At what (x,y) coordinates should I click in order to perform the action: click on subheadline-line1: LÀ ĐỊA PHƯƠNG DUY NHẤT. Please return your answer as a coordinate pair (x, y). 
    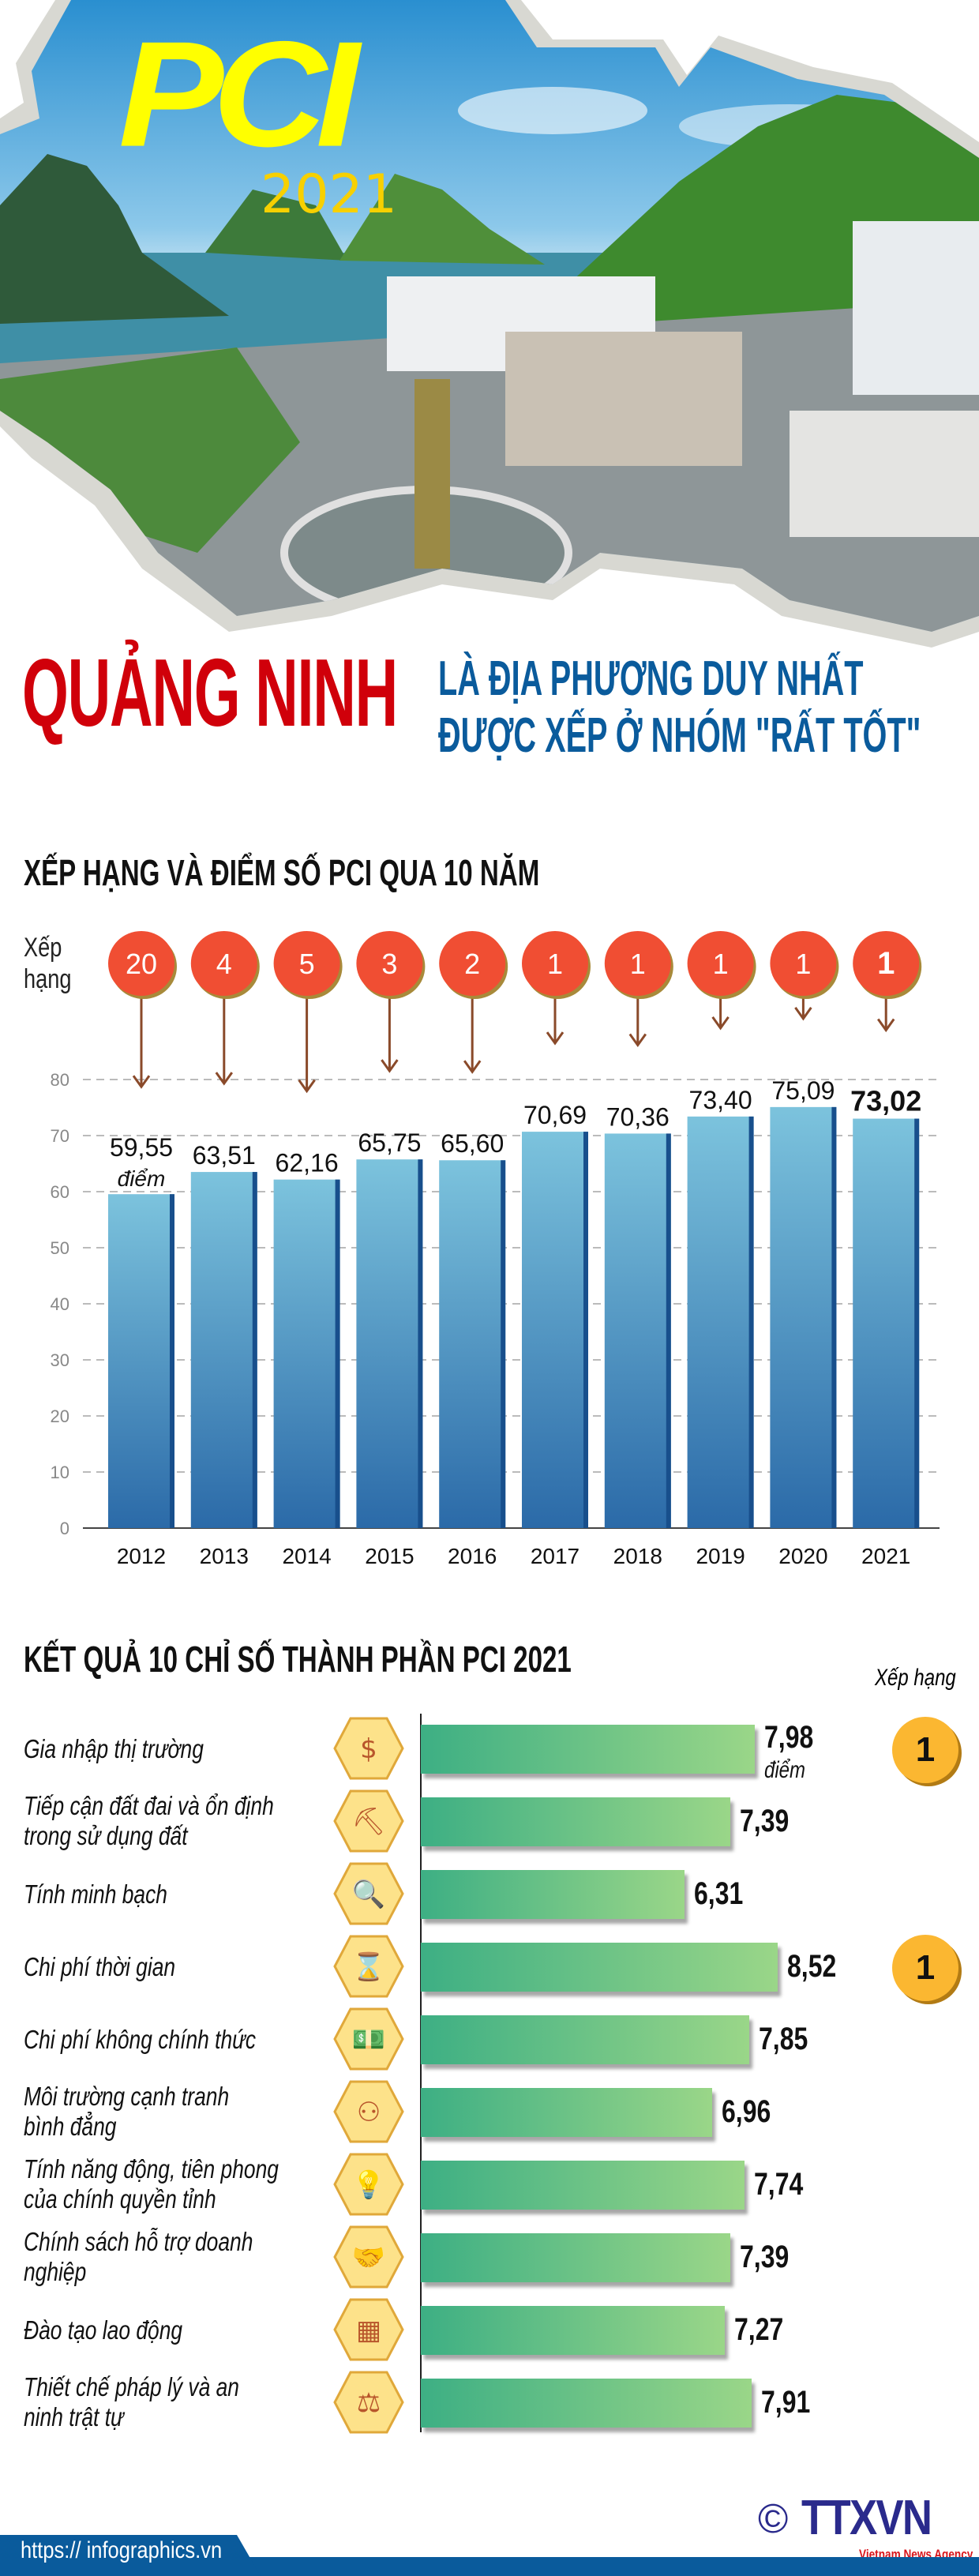
    Looking at the image, I should click on (651, 679).